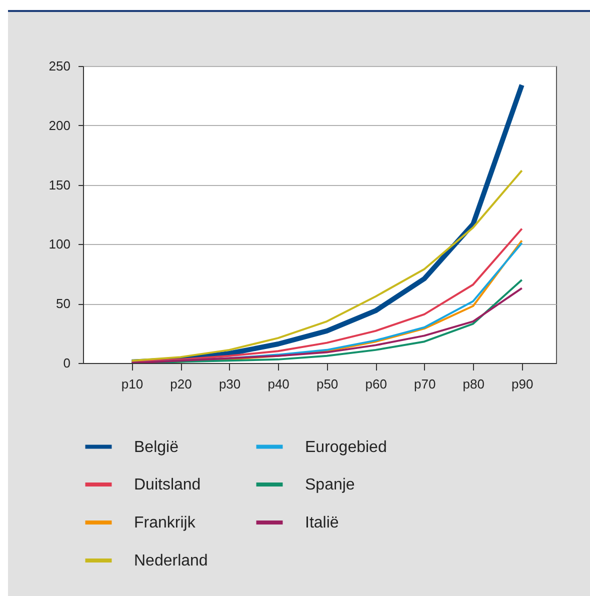 This screenshot has width=590, height=596. Describe the element at coordinates (346, 447) in the screenshot. I see `legend-label: Eurogebied` at that location.